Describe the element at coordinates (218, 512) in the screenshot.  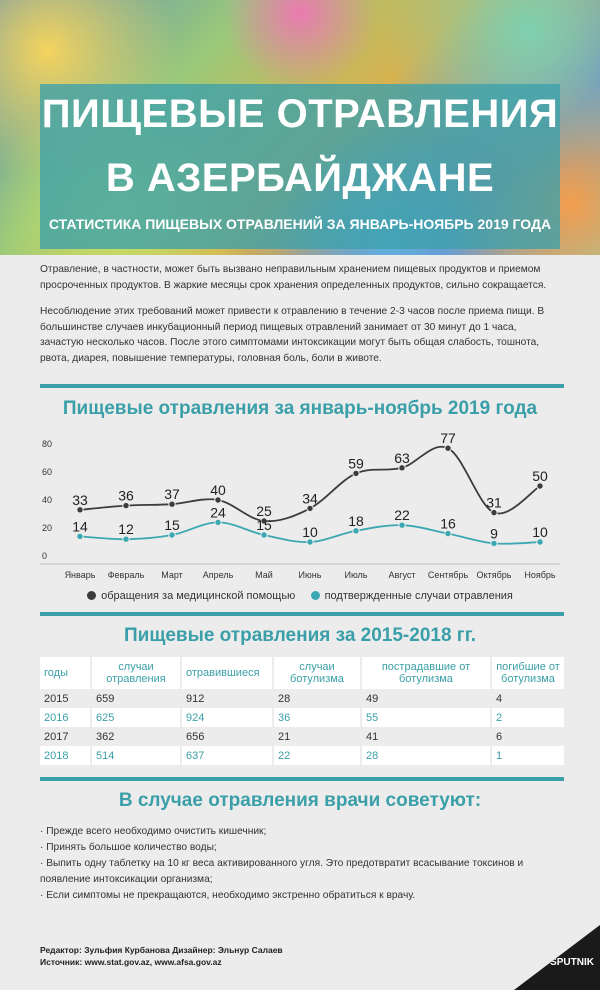
I see `data-label: 24` at that location.